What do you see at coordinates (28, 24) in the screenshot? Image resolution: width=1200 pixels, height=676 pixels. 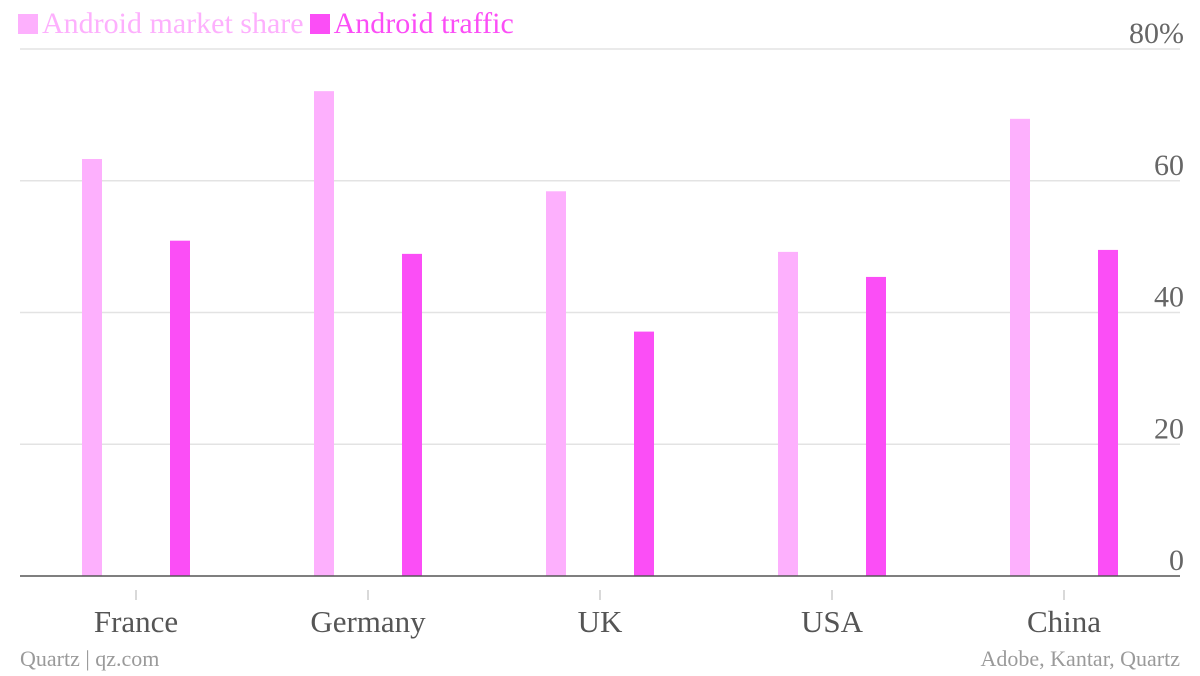 I see `legend-swatch-market-share` at bounding box center [28, 24].